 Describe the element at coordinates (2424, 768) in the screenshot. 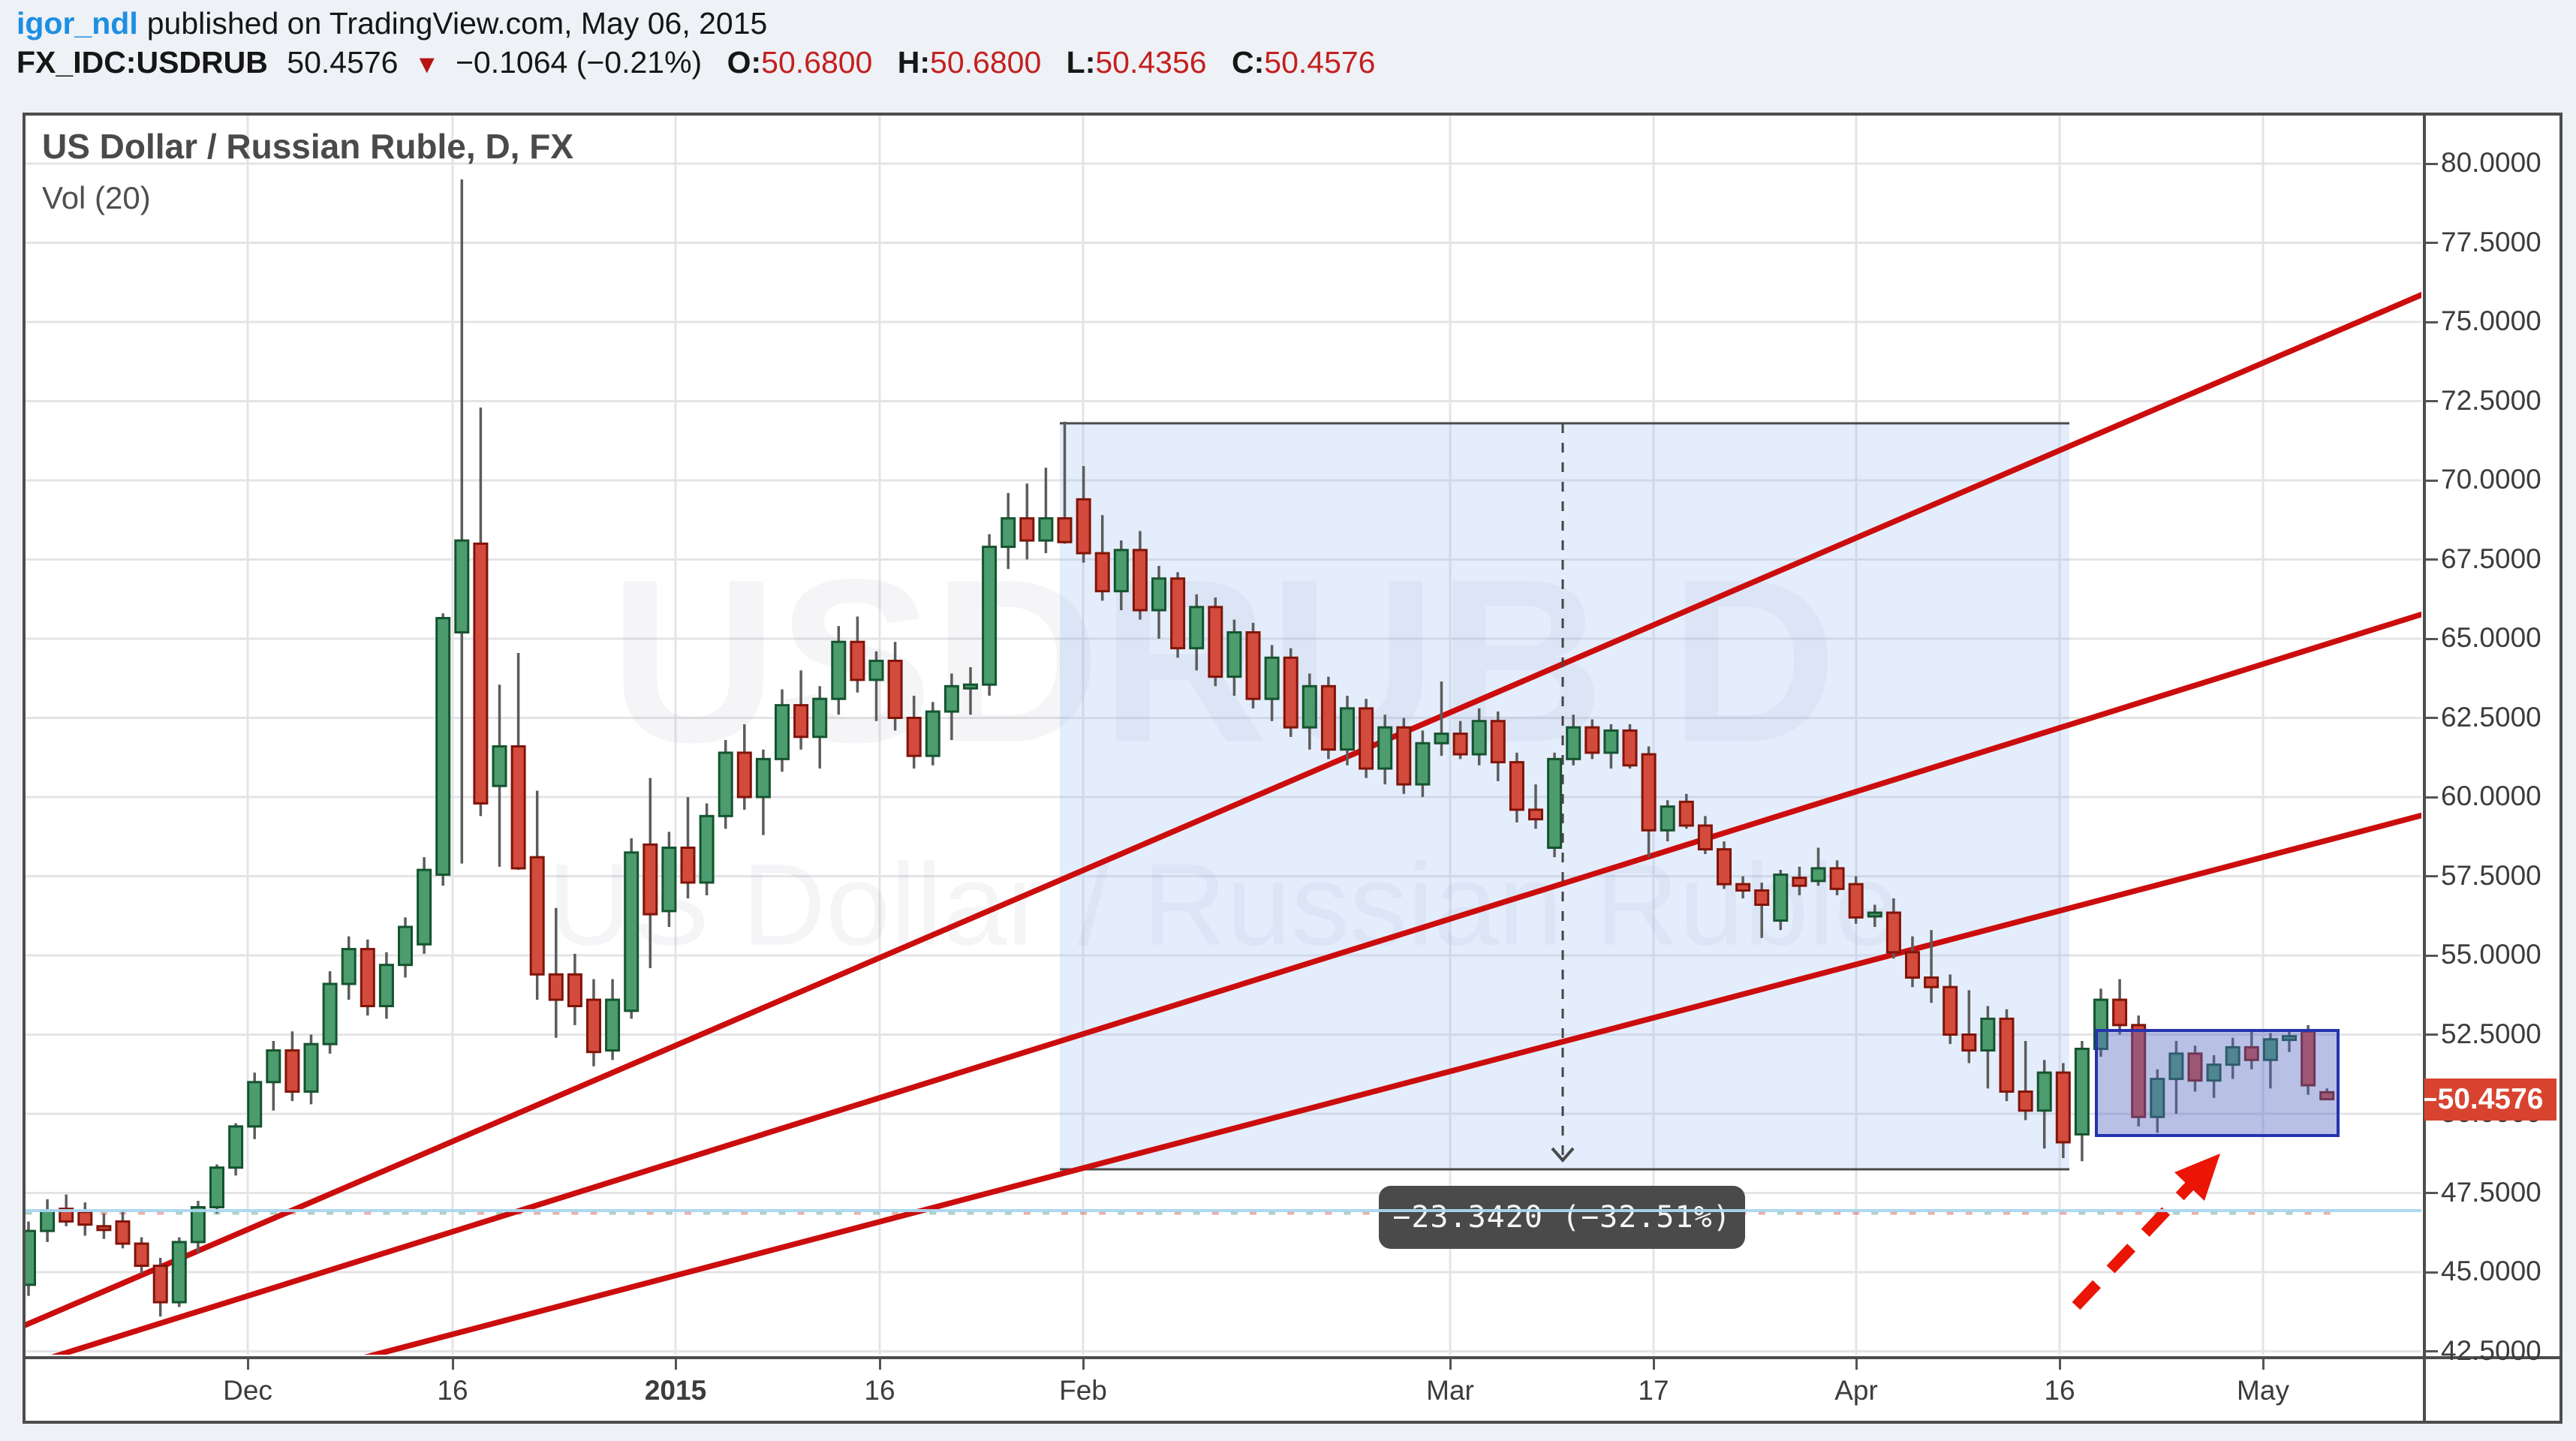

I see `price-axis-separator` at that location.